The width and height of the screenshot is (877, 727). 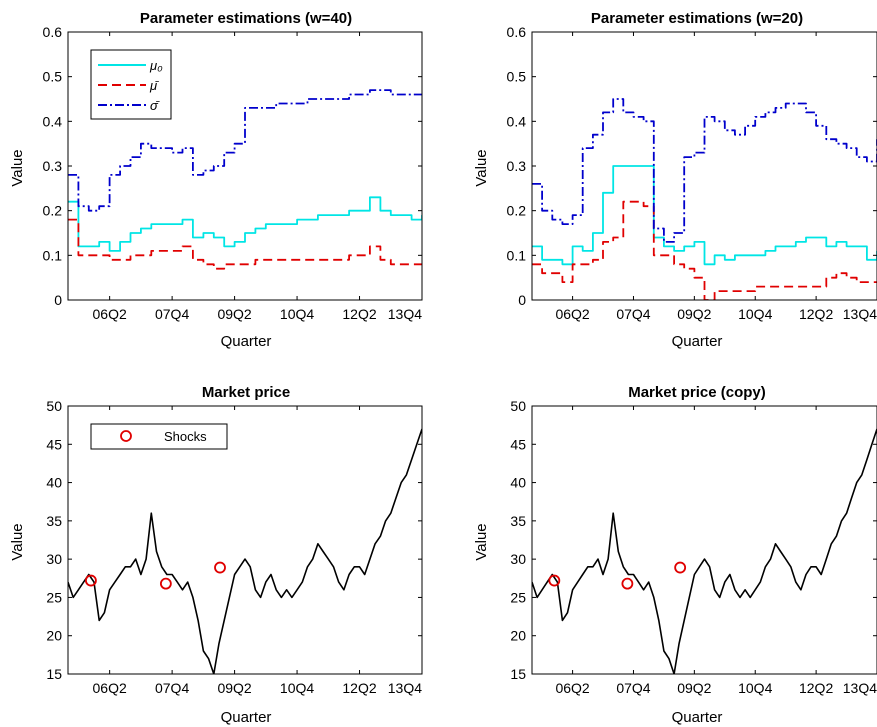 What do you see at coordinates (185, 436) in the screenshot?
I see `legend-label: Shocks` at bounding box center [185, 436].